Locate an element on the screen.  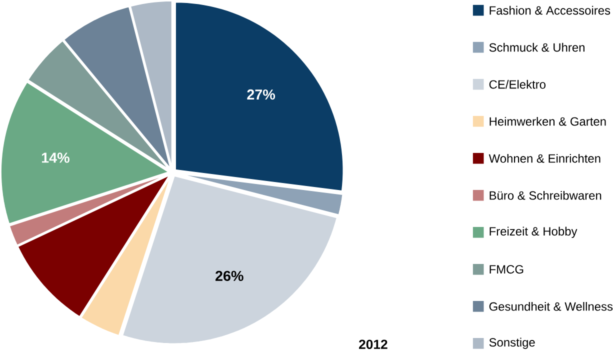
legend-label: Schmuck & Uhren is located at coordinates (536, 47).